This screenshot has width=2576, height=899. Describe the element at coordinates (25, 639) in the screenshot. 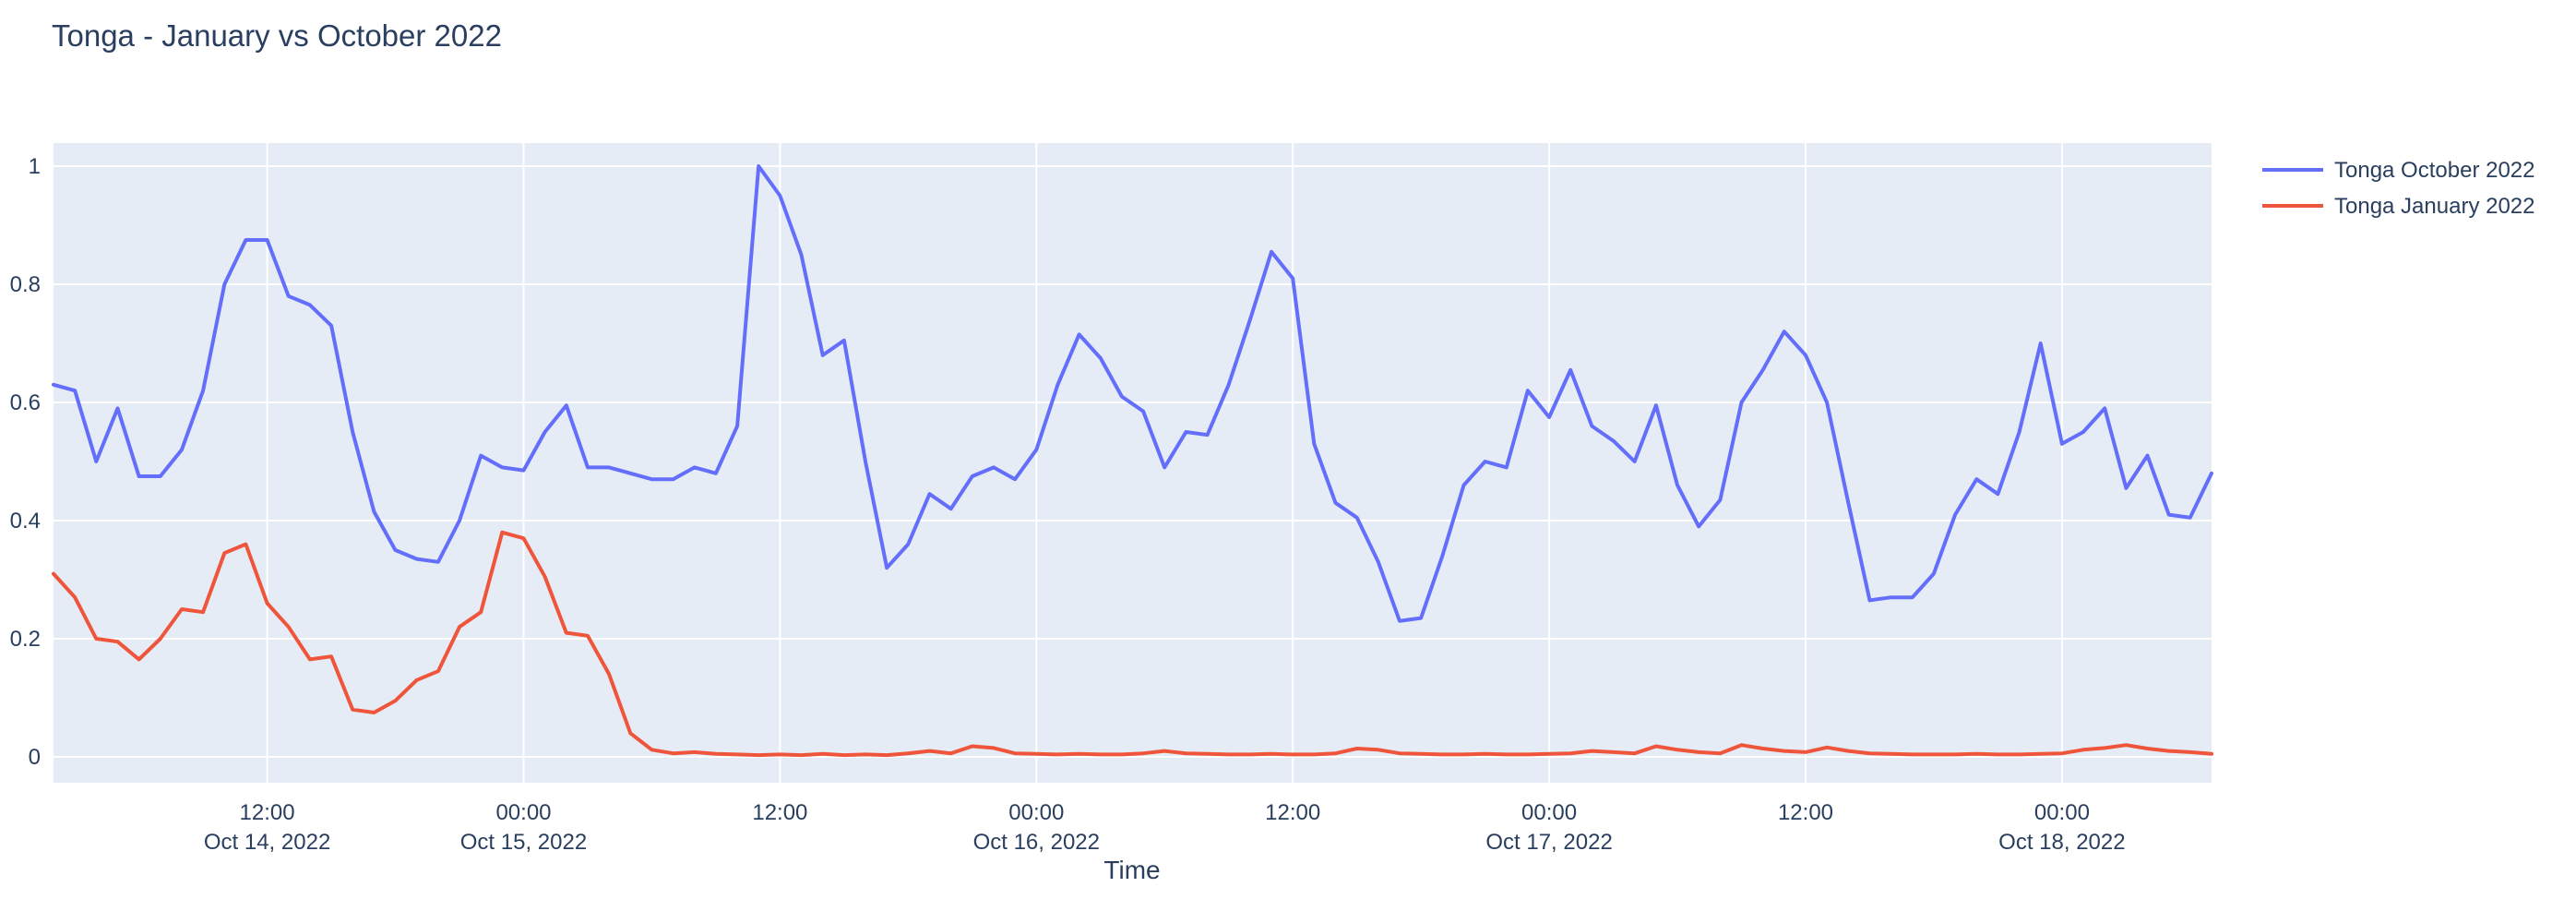

I see `y-tick-label: 0.2` at that location.